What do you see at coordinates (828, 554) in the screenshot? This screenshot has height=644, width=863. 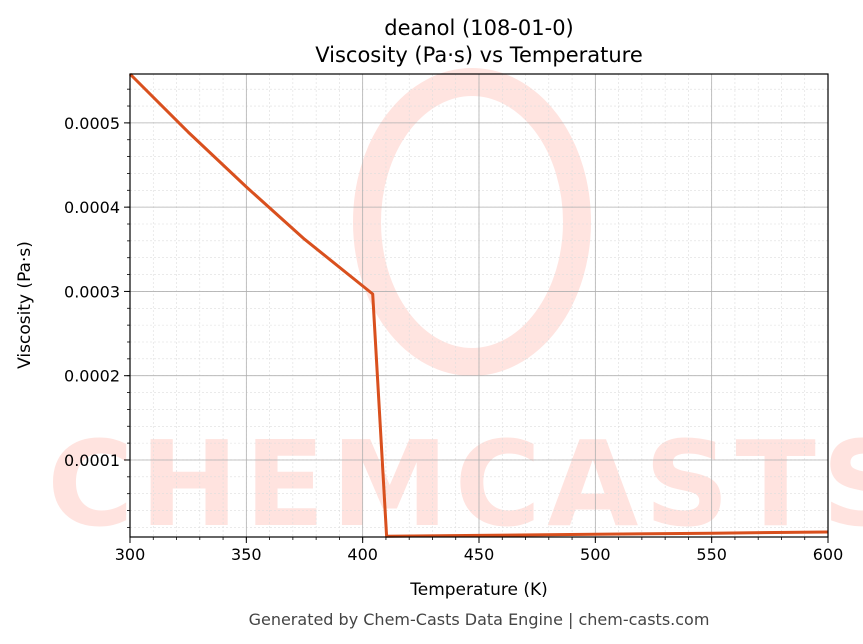 I see `x-tick-label: 600` at bounding box center [828, 554].